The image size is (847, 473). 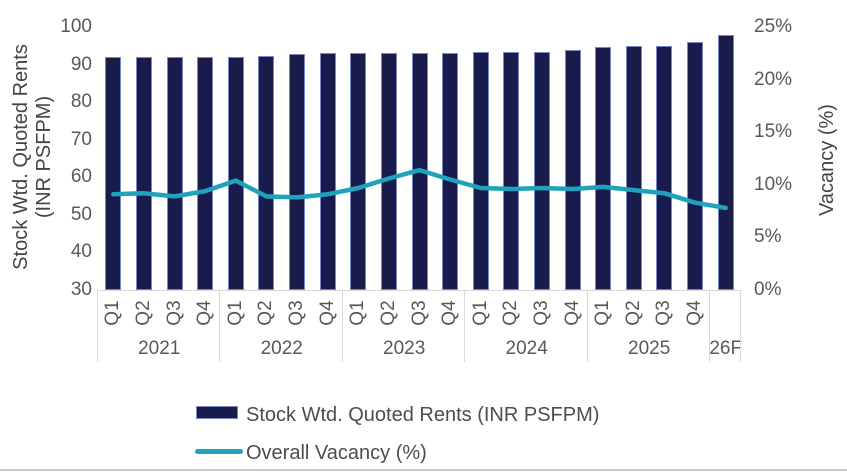 What do you see at coordinates (419, 189) in the screenshot?
I see `vacancy-line` at bounding box center [419, 189].